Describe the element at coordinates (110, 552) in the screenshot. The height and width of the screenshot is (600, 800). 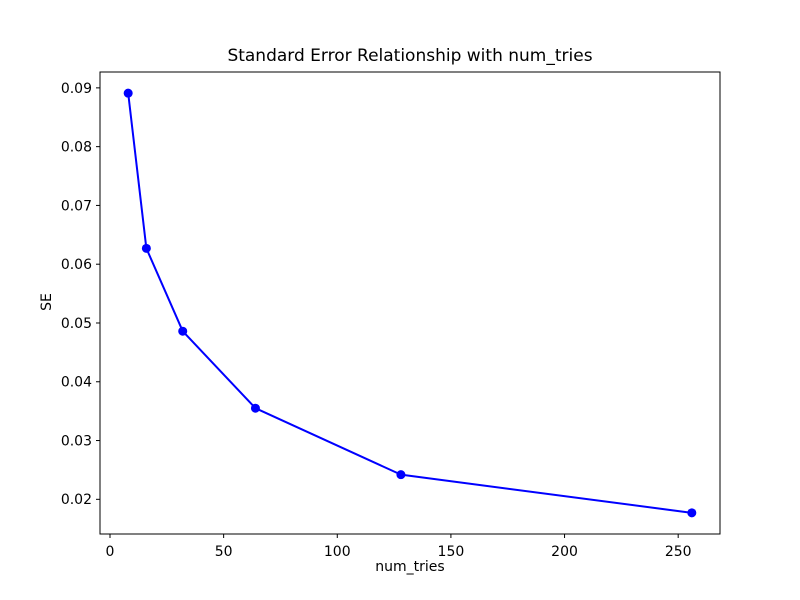
I see `x-tick-label: 0` at that location.